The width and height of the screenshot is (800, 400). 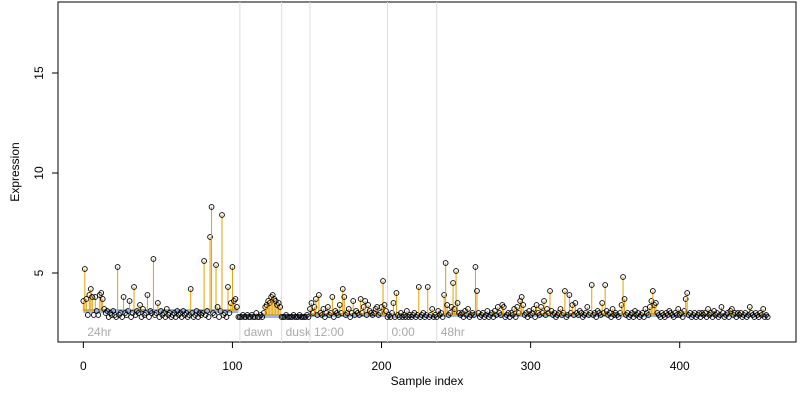 I want to click on region-label: dusk, so click(x=299, y=332).